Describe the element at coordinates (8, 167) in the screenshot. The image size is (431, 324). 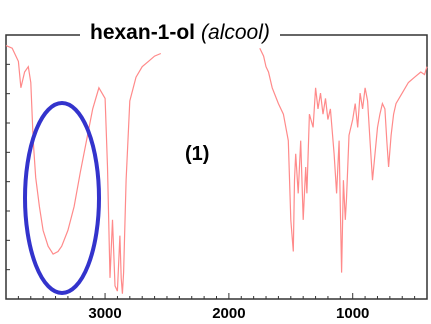
I see `y-tick-marks` at that location.